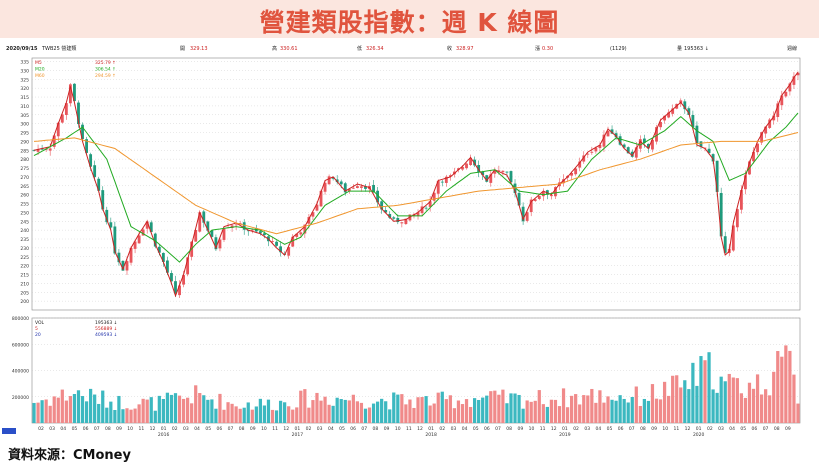 The image size is (819, 463). What do you see at coordinates (105, 76) in the screenshot?
I see `legend-m60-value: 294.59 ↑` at bounding box center [105, 76].